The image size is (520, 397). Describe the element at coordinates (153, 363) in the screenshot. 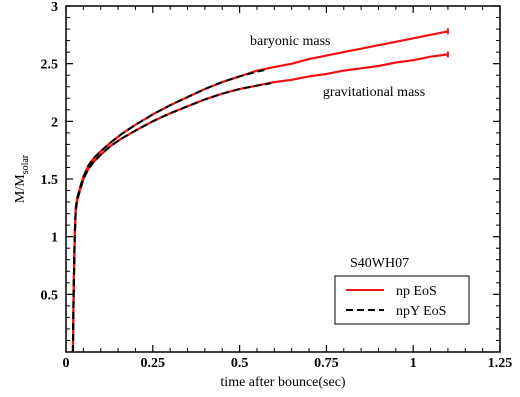

I see `x-tick-label: 0.25` at that location.